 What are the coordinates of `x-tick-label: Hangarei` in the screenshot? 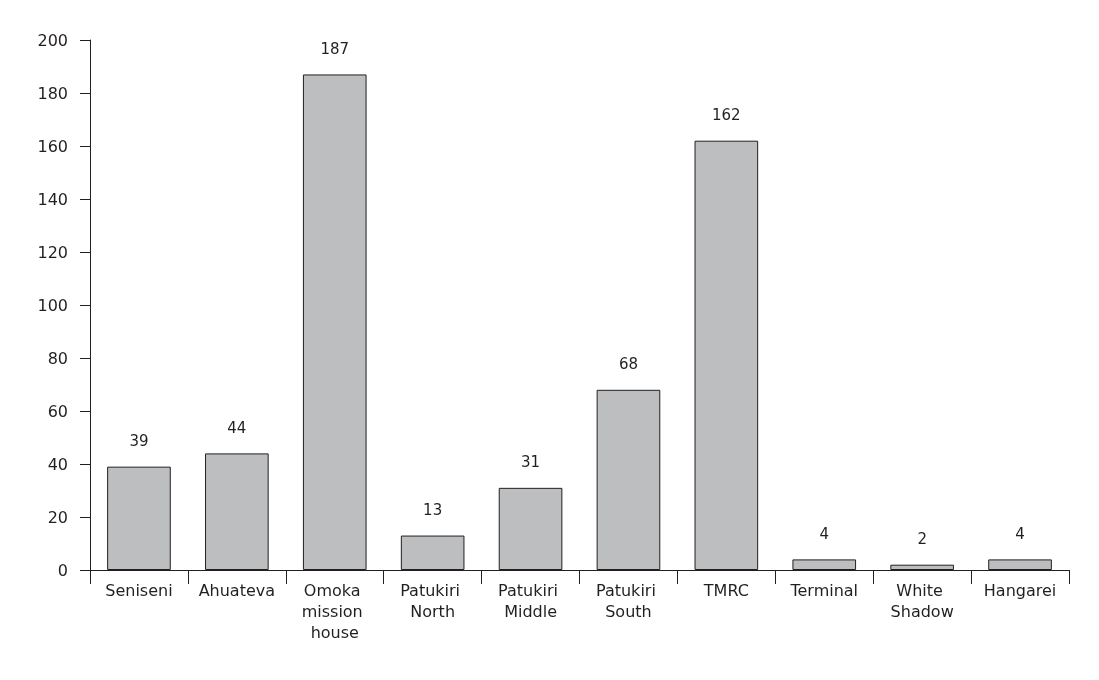 It's located at (1020, 590).